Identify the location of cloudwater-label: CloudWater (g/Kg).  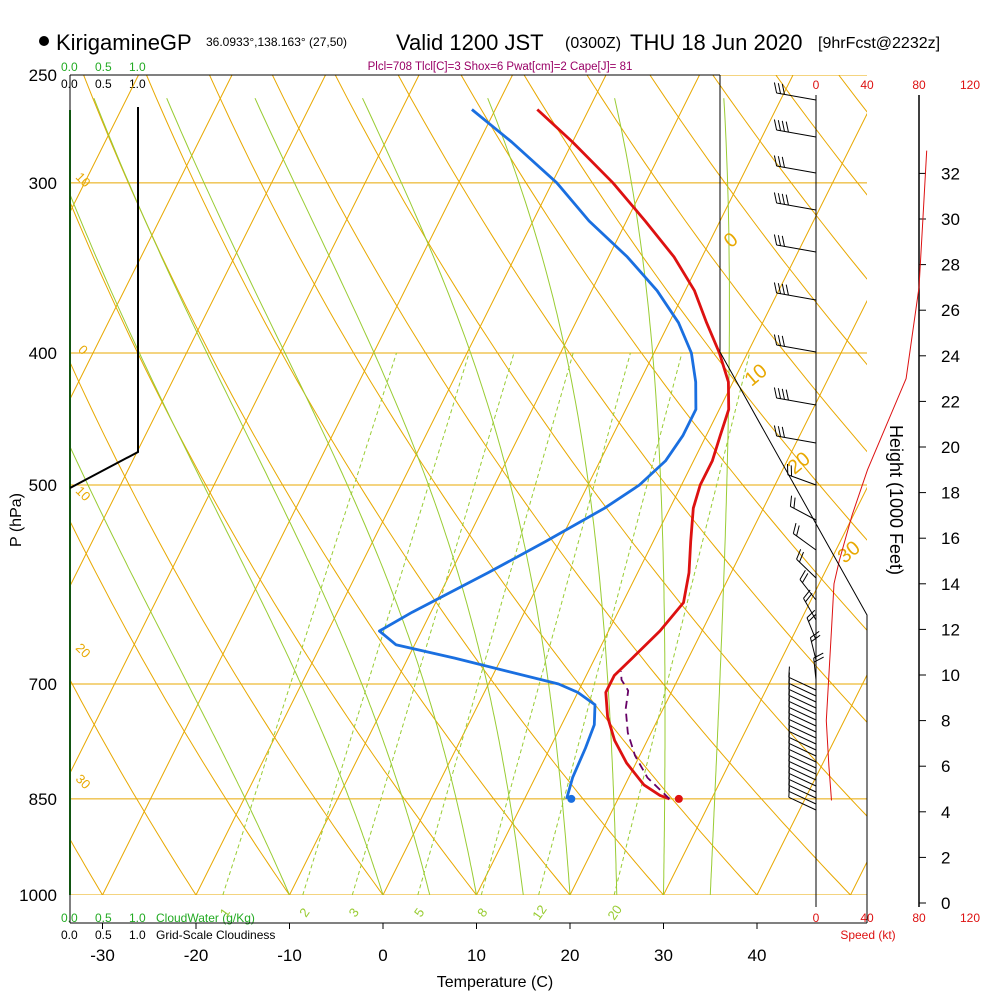
(205, 918).